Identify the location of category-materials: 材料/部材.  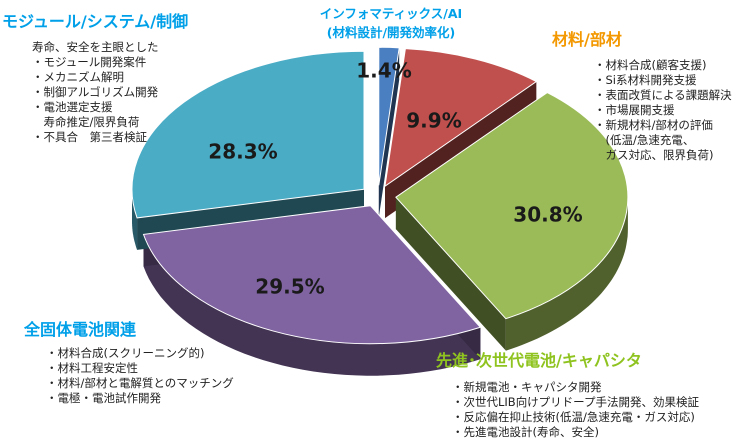
(587, 38).